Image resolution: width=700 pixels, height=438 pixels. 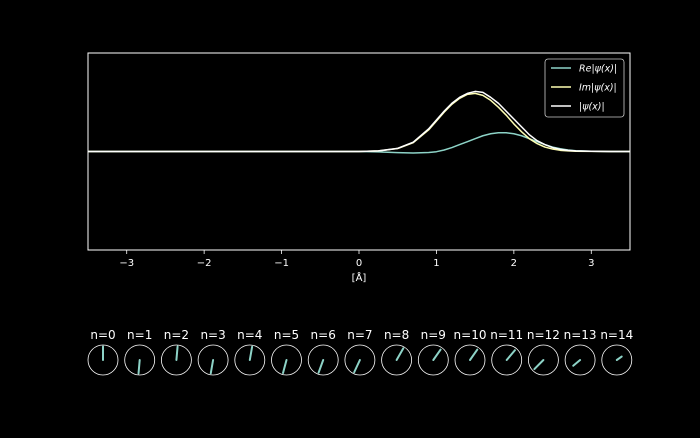 I want to click on x-tick-label: 3, so click(x=591, y=263).